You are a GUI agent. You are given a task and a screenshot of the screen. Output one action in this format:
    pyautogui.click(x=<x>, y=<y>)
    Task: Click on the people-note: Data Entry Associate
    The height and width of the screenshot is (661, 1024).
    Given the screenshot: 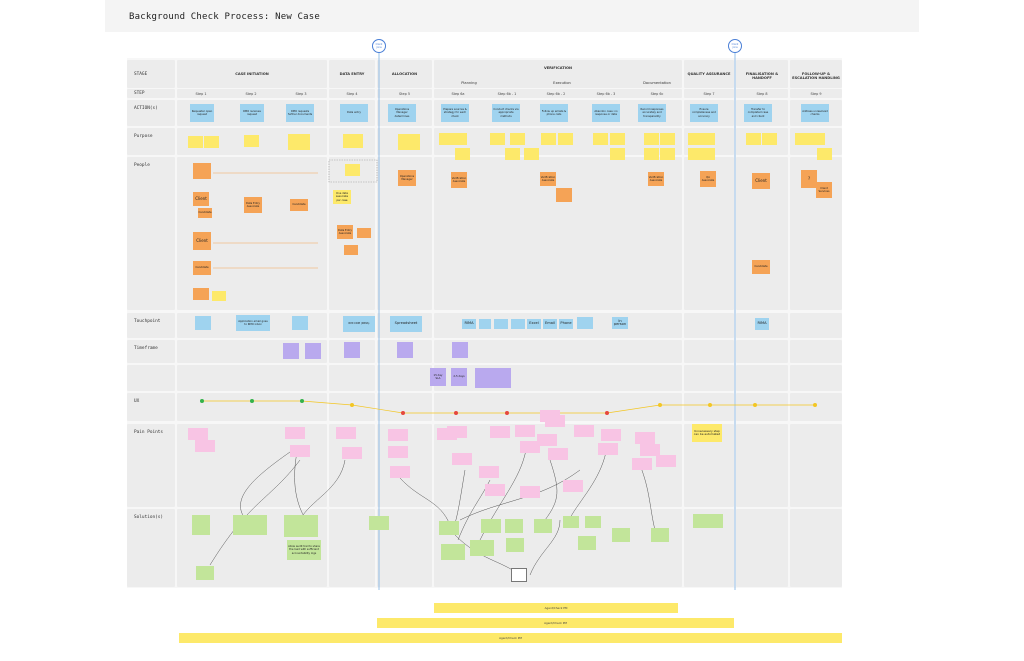 What is the action you would take?
    pyautogui.click(x=345, y=232)
    